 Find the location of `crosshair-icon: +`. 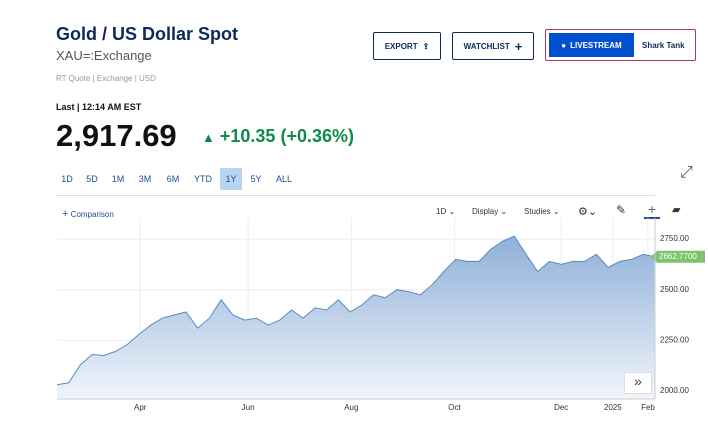

crosshair-icon: + is located at coordinates (652, 210).